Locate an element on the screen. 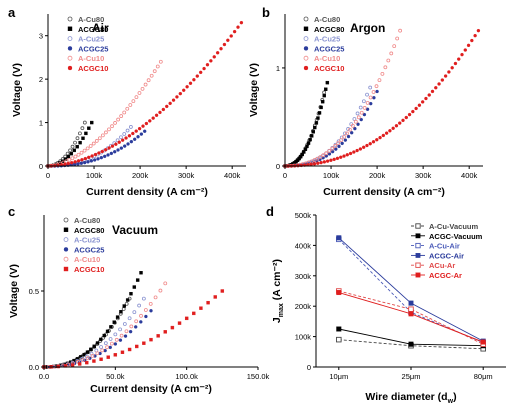  series-A-Cu10 is located at coordinates (104, 113).